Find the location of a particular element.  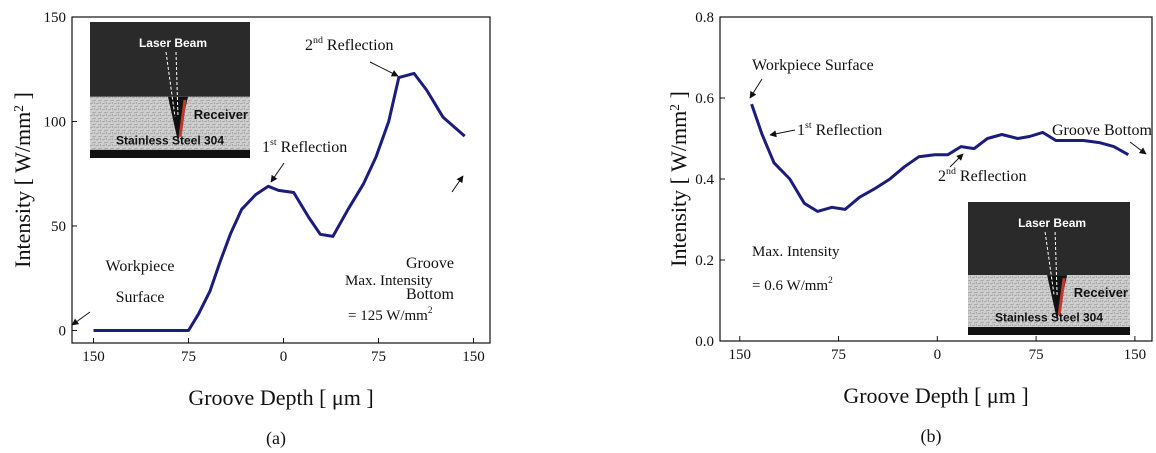

y-tick-label: 0.0 is located at coordinates (704, 342).